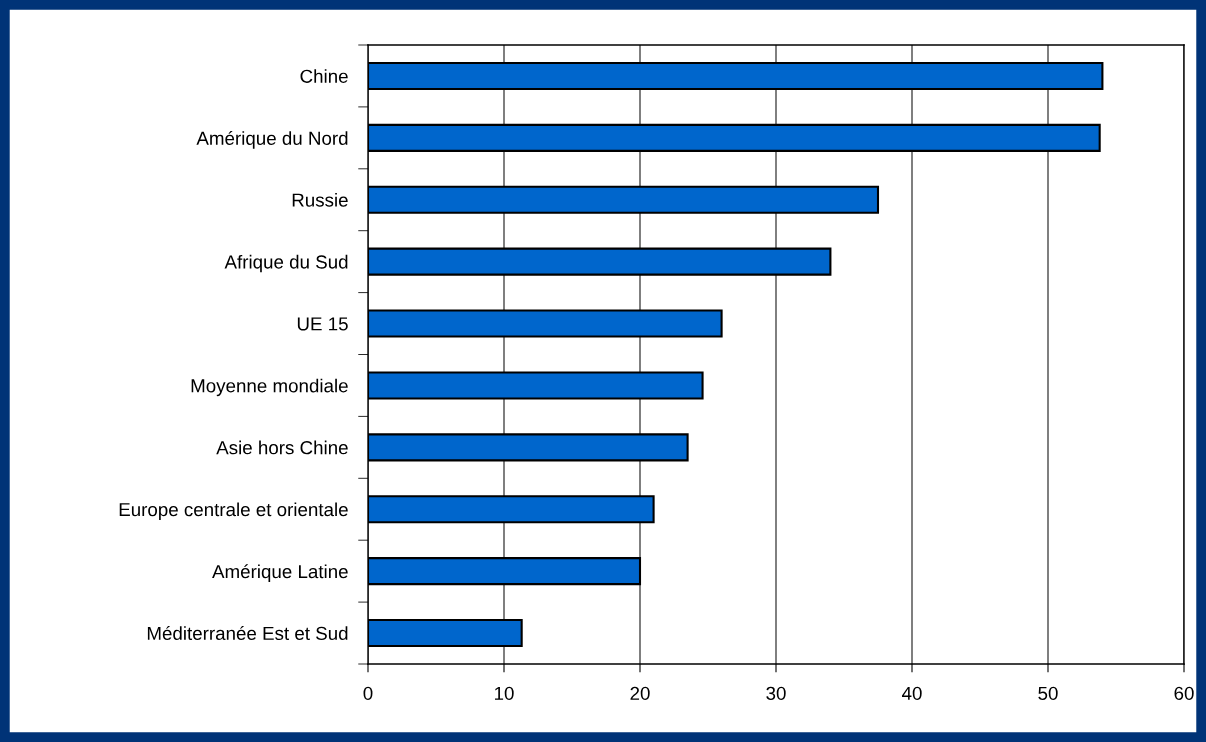  Describe the element at coordinates (282, 447) in the screenshot. I see `y-tick-label: Asie hors Chine` at that location.